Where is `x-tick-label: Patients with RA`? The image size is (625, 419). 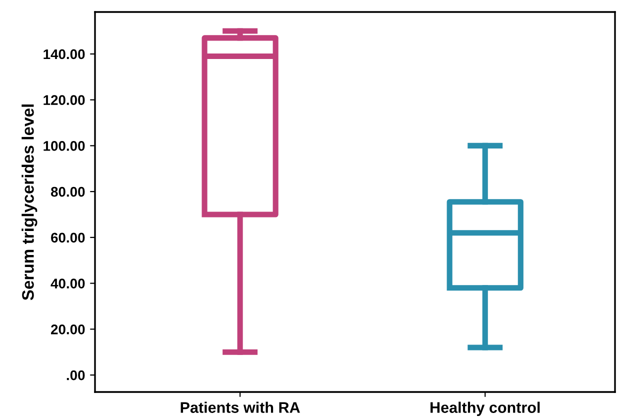
x-tick-label: Patients with RA is located at coordinates (240, 407).